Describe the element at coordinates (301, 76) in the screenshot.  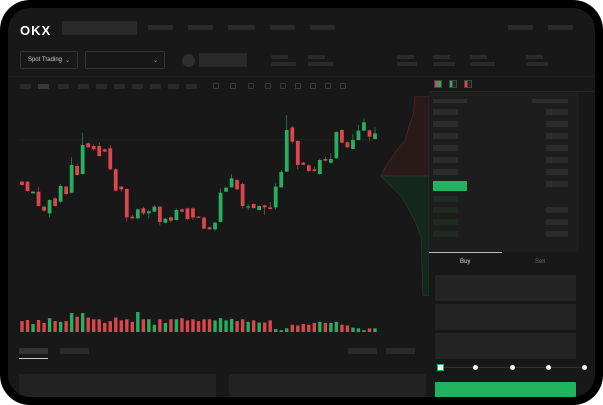
I see `divider` at that location.